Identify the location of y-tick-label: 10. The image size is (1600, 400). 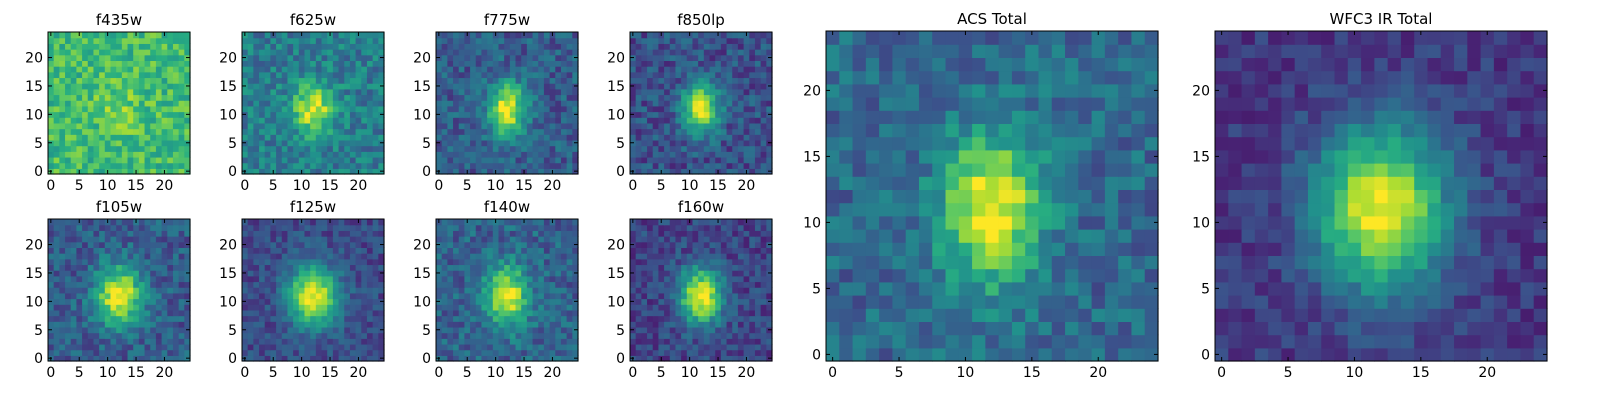
(34, 115).